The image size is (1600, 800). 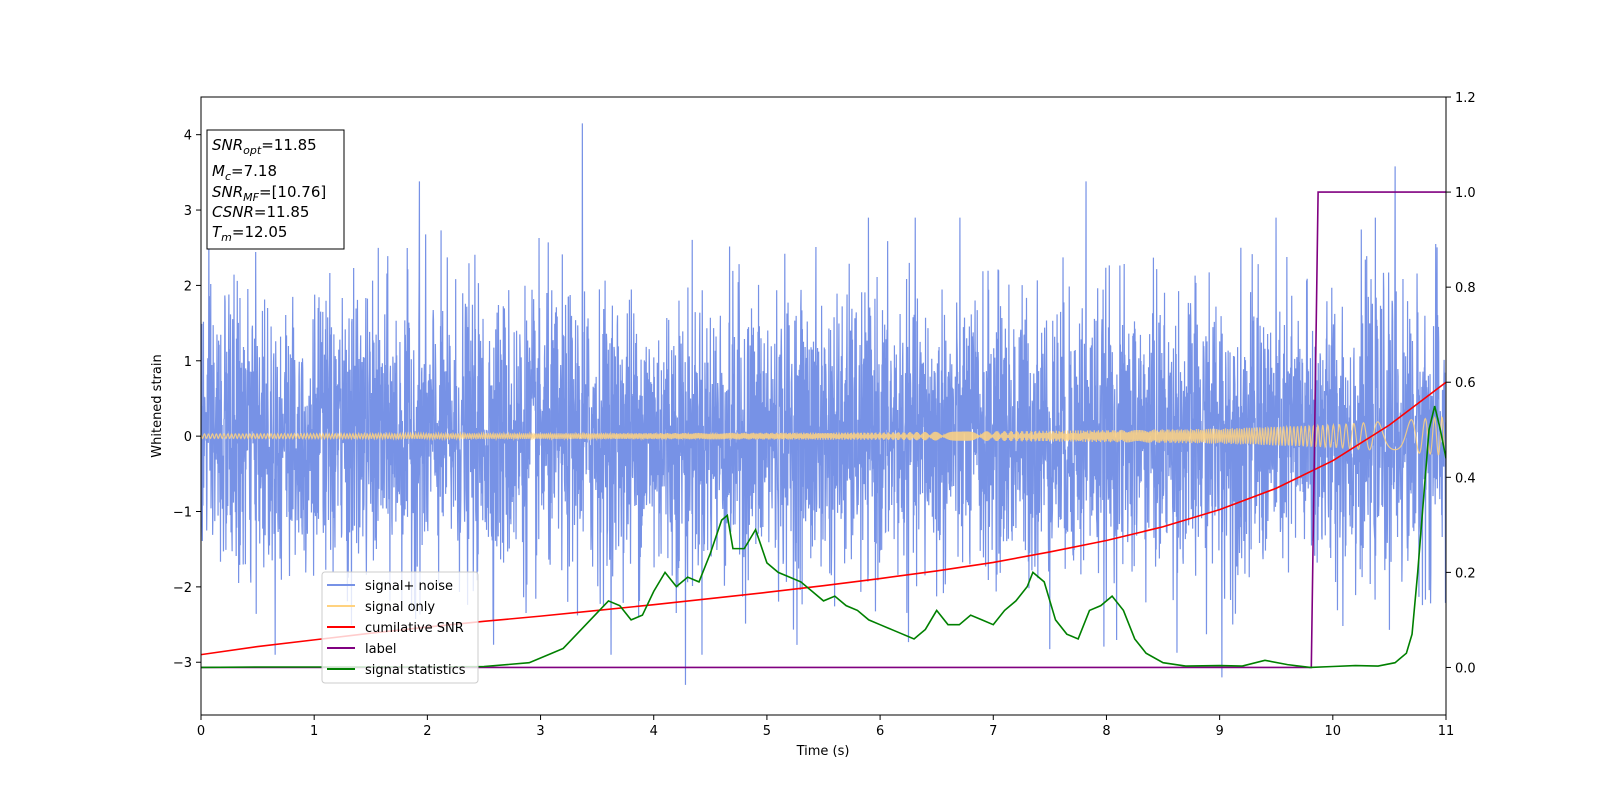 What do you see at coordinates (314, 731) in the screenshot?
I see `x-tick-label: 1` at bounding box center [314, 731].